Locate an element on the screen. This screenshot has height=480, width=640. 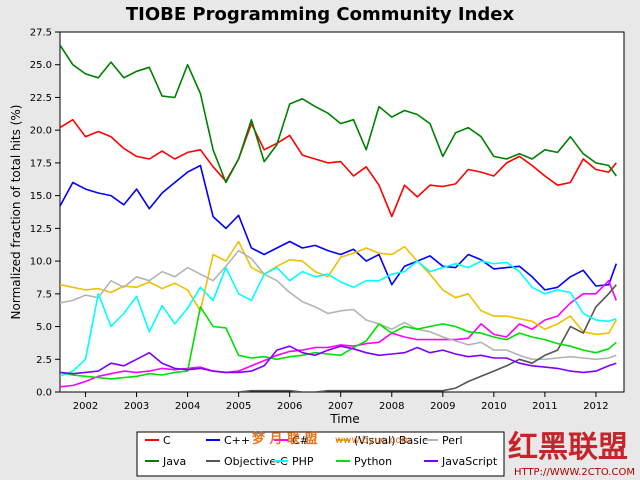
watermark-logo-cn: 红黑联盟 is located at coordinates (568, 447).